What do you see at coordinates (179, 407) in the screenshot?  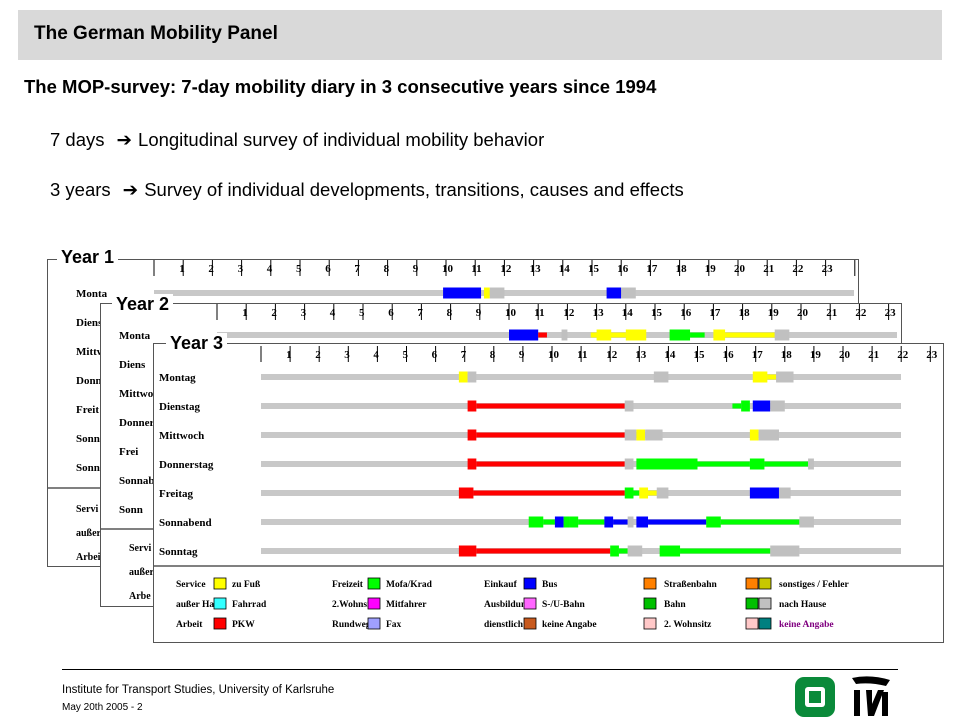 I see `day-label: Dienstag` at bounding box center [179, 407].